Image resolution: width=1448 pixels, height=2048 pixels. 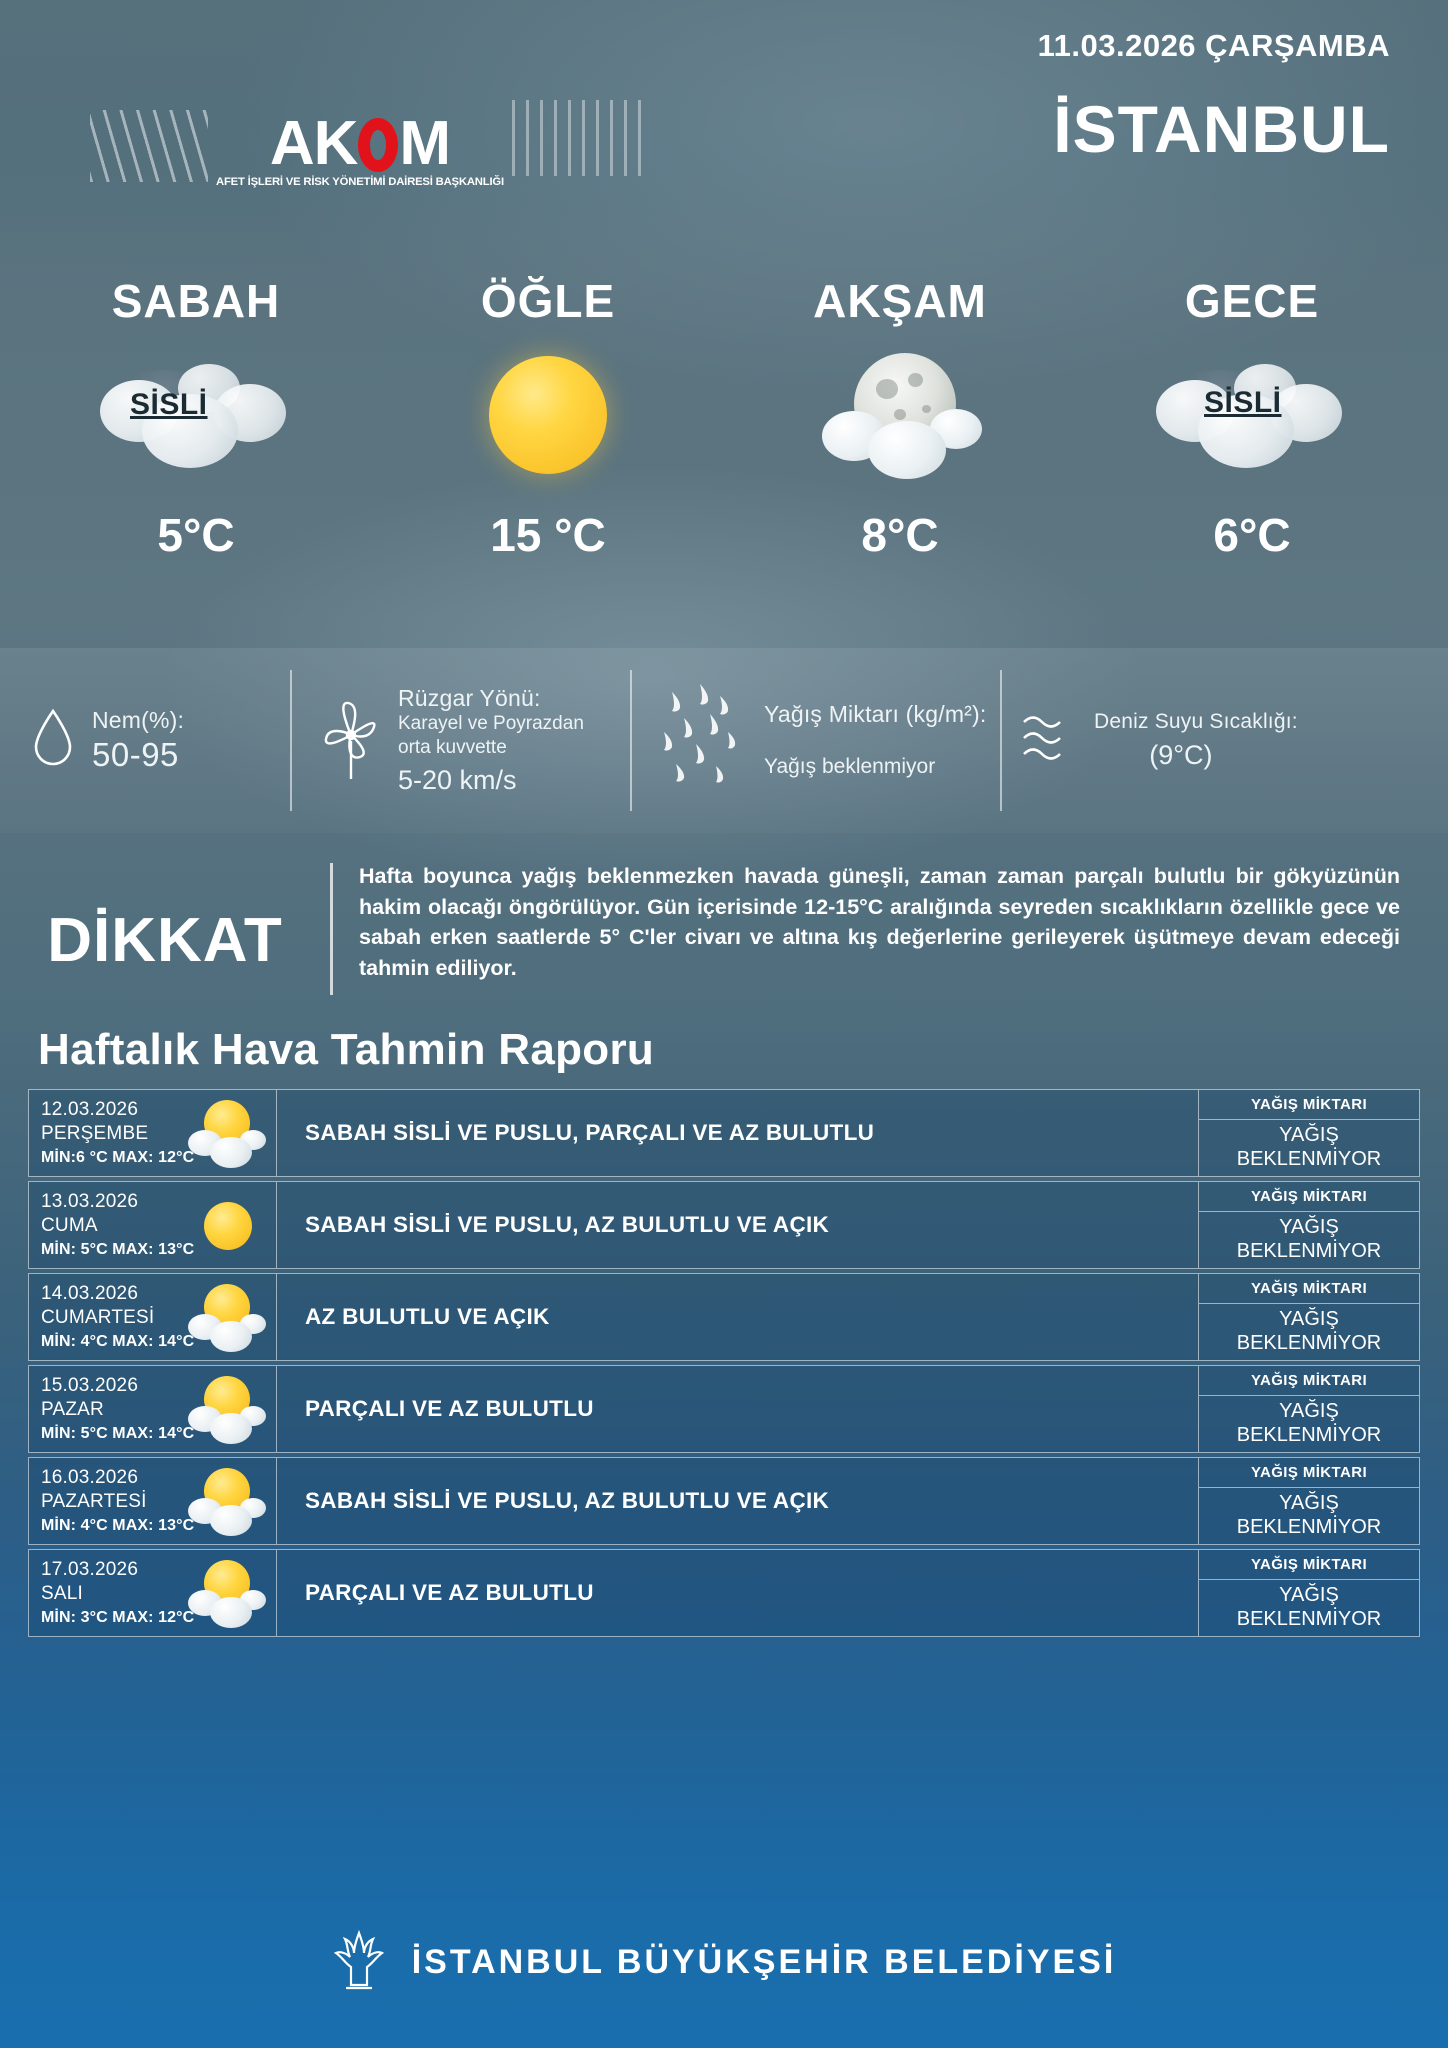 What do you see at coordinates (153, 1225) in the screenshot?
I see `row-date-cell: 13.03.2026 CUMA MİN: 5°C MAX: 13°C` at bounding box center [153, 1225].